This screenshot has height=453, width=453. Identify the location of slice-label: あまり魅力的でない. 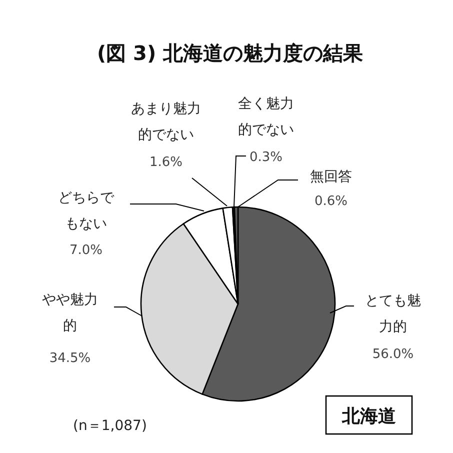
(166, 122).